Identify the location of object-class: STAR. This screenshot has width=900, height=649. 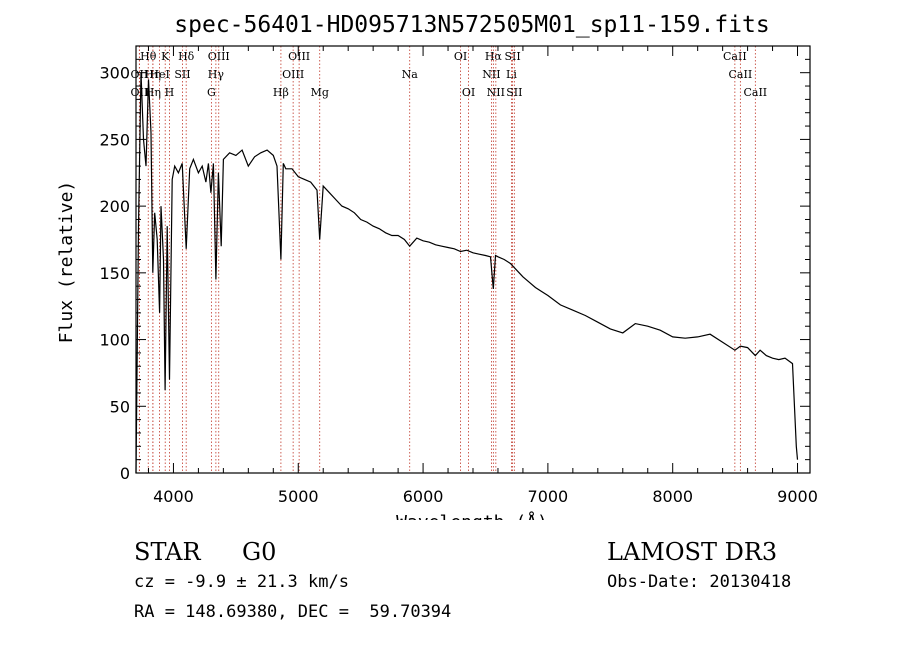
(167, 552).